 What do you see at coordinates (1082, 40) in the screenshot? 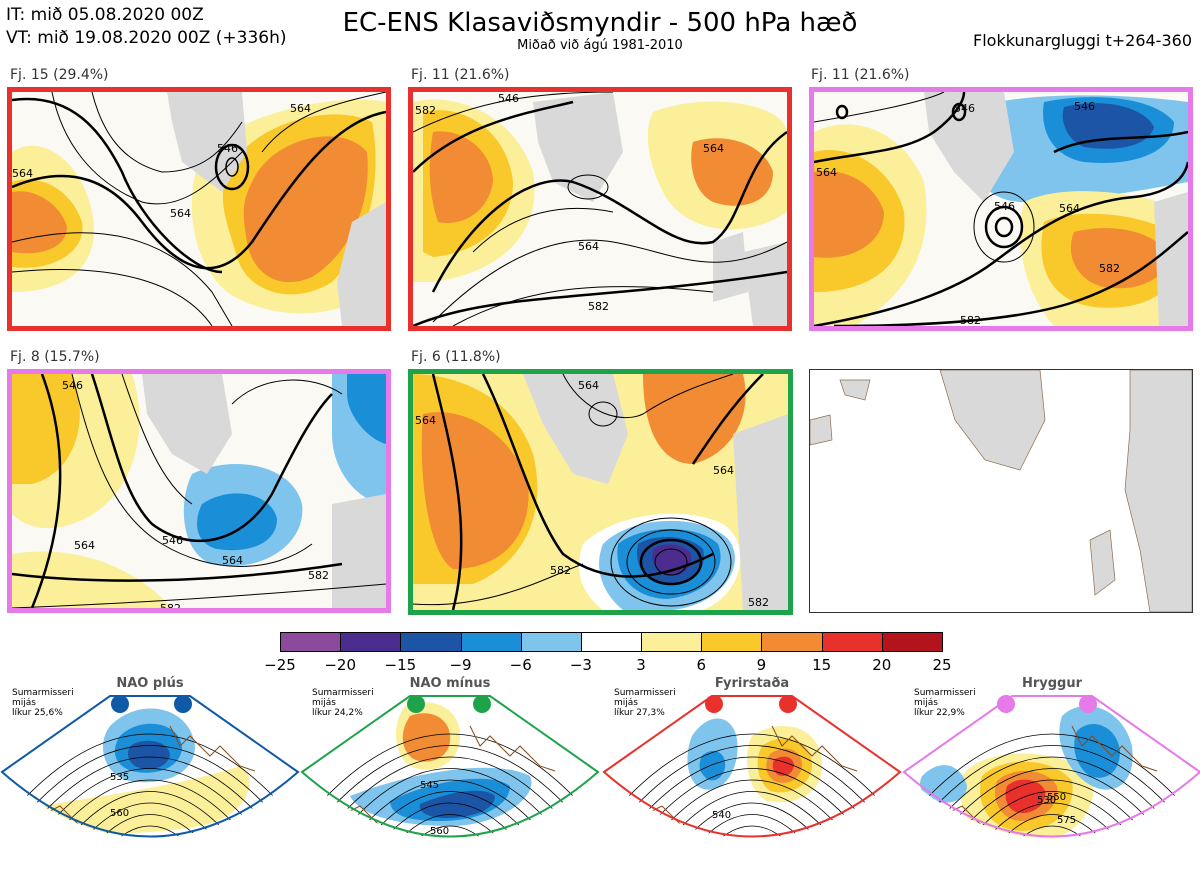
I see `classification-window: Flokkunargluggi t+264-360` at bounding box center [1082, 40].